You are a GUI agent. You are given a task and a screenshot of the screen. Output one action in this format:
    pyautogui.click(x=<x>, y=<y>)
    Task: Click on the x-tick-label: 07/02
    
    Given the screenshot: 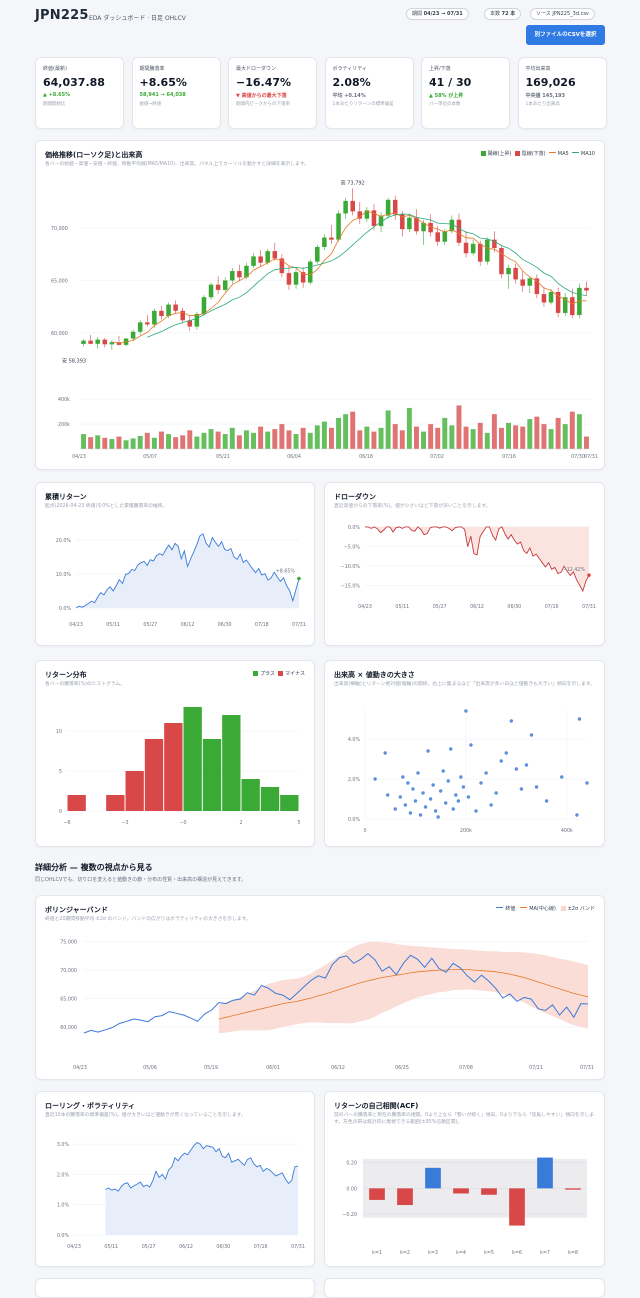 What is the action you would take?
    pyautogui.click(x=437, y=457)
    